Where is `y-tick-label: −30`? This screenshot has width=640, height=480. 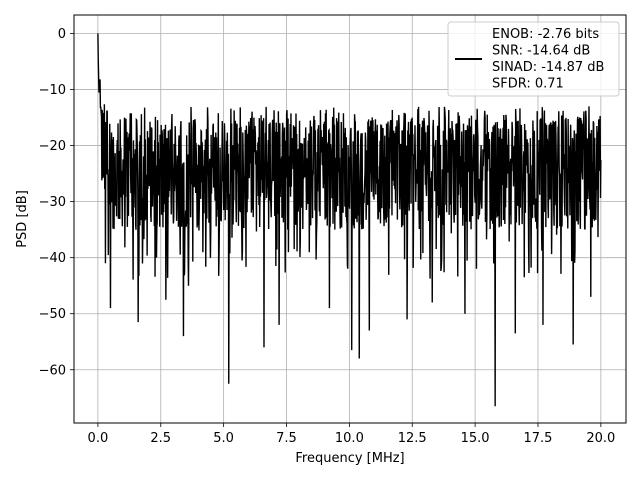
y-tick-label: −30 is located at coordinates (52, 202).